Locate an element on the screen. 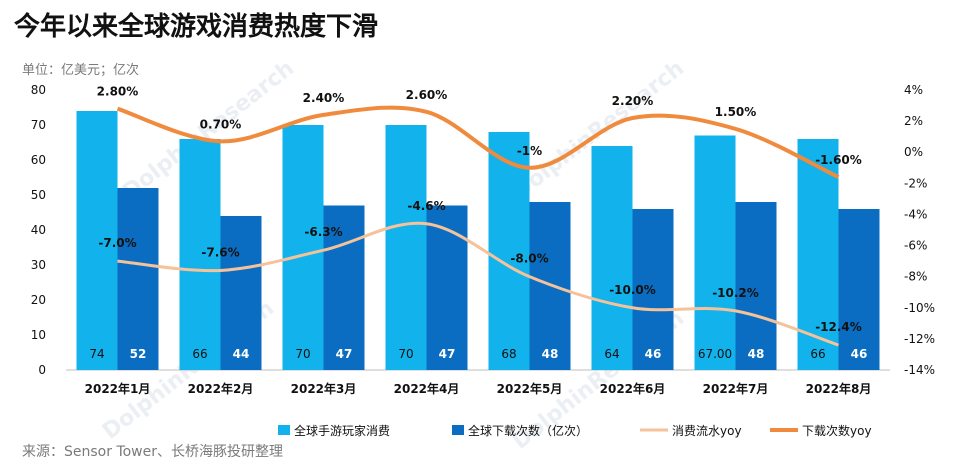 The image size is (968, 474). x-tick-label: 2022年5月 is located at coordinates (530, 388).